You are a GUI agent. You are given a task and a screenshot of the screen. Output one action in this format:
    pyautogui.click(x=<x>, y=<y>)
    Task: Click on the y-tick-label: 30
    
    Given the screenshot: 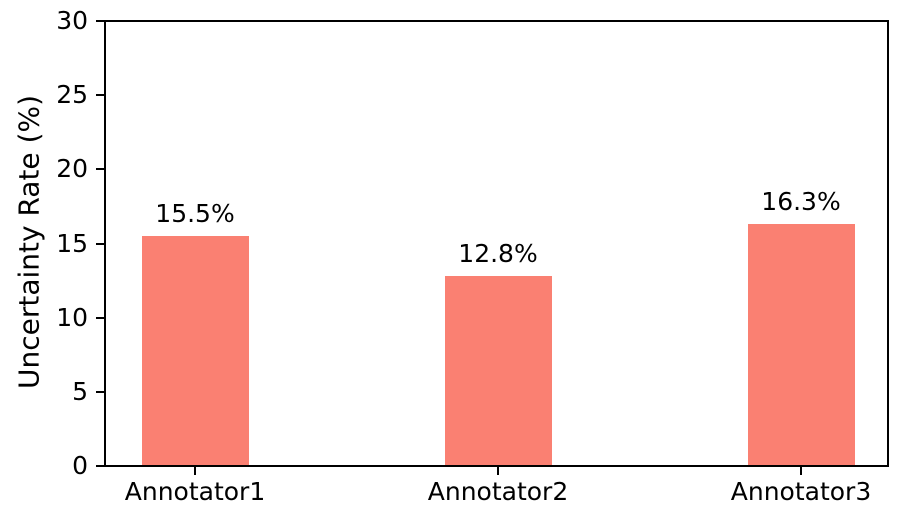 What is the action you would take?
    pyautogui.click(x=72, y=20)
    